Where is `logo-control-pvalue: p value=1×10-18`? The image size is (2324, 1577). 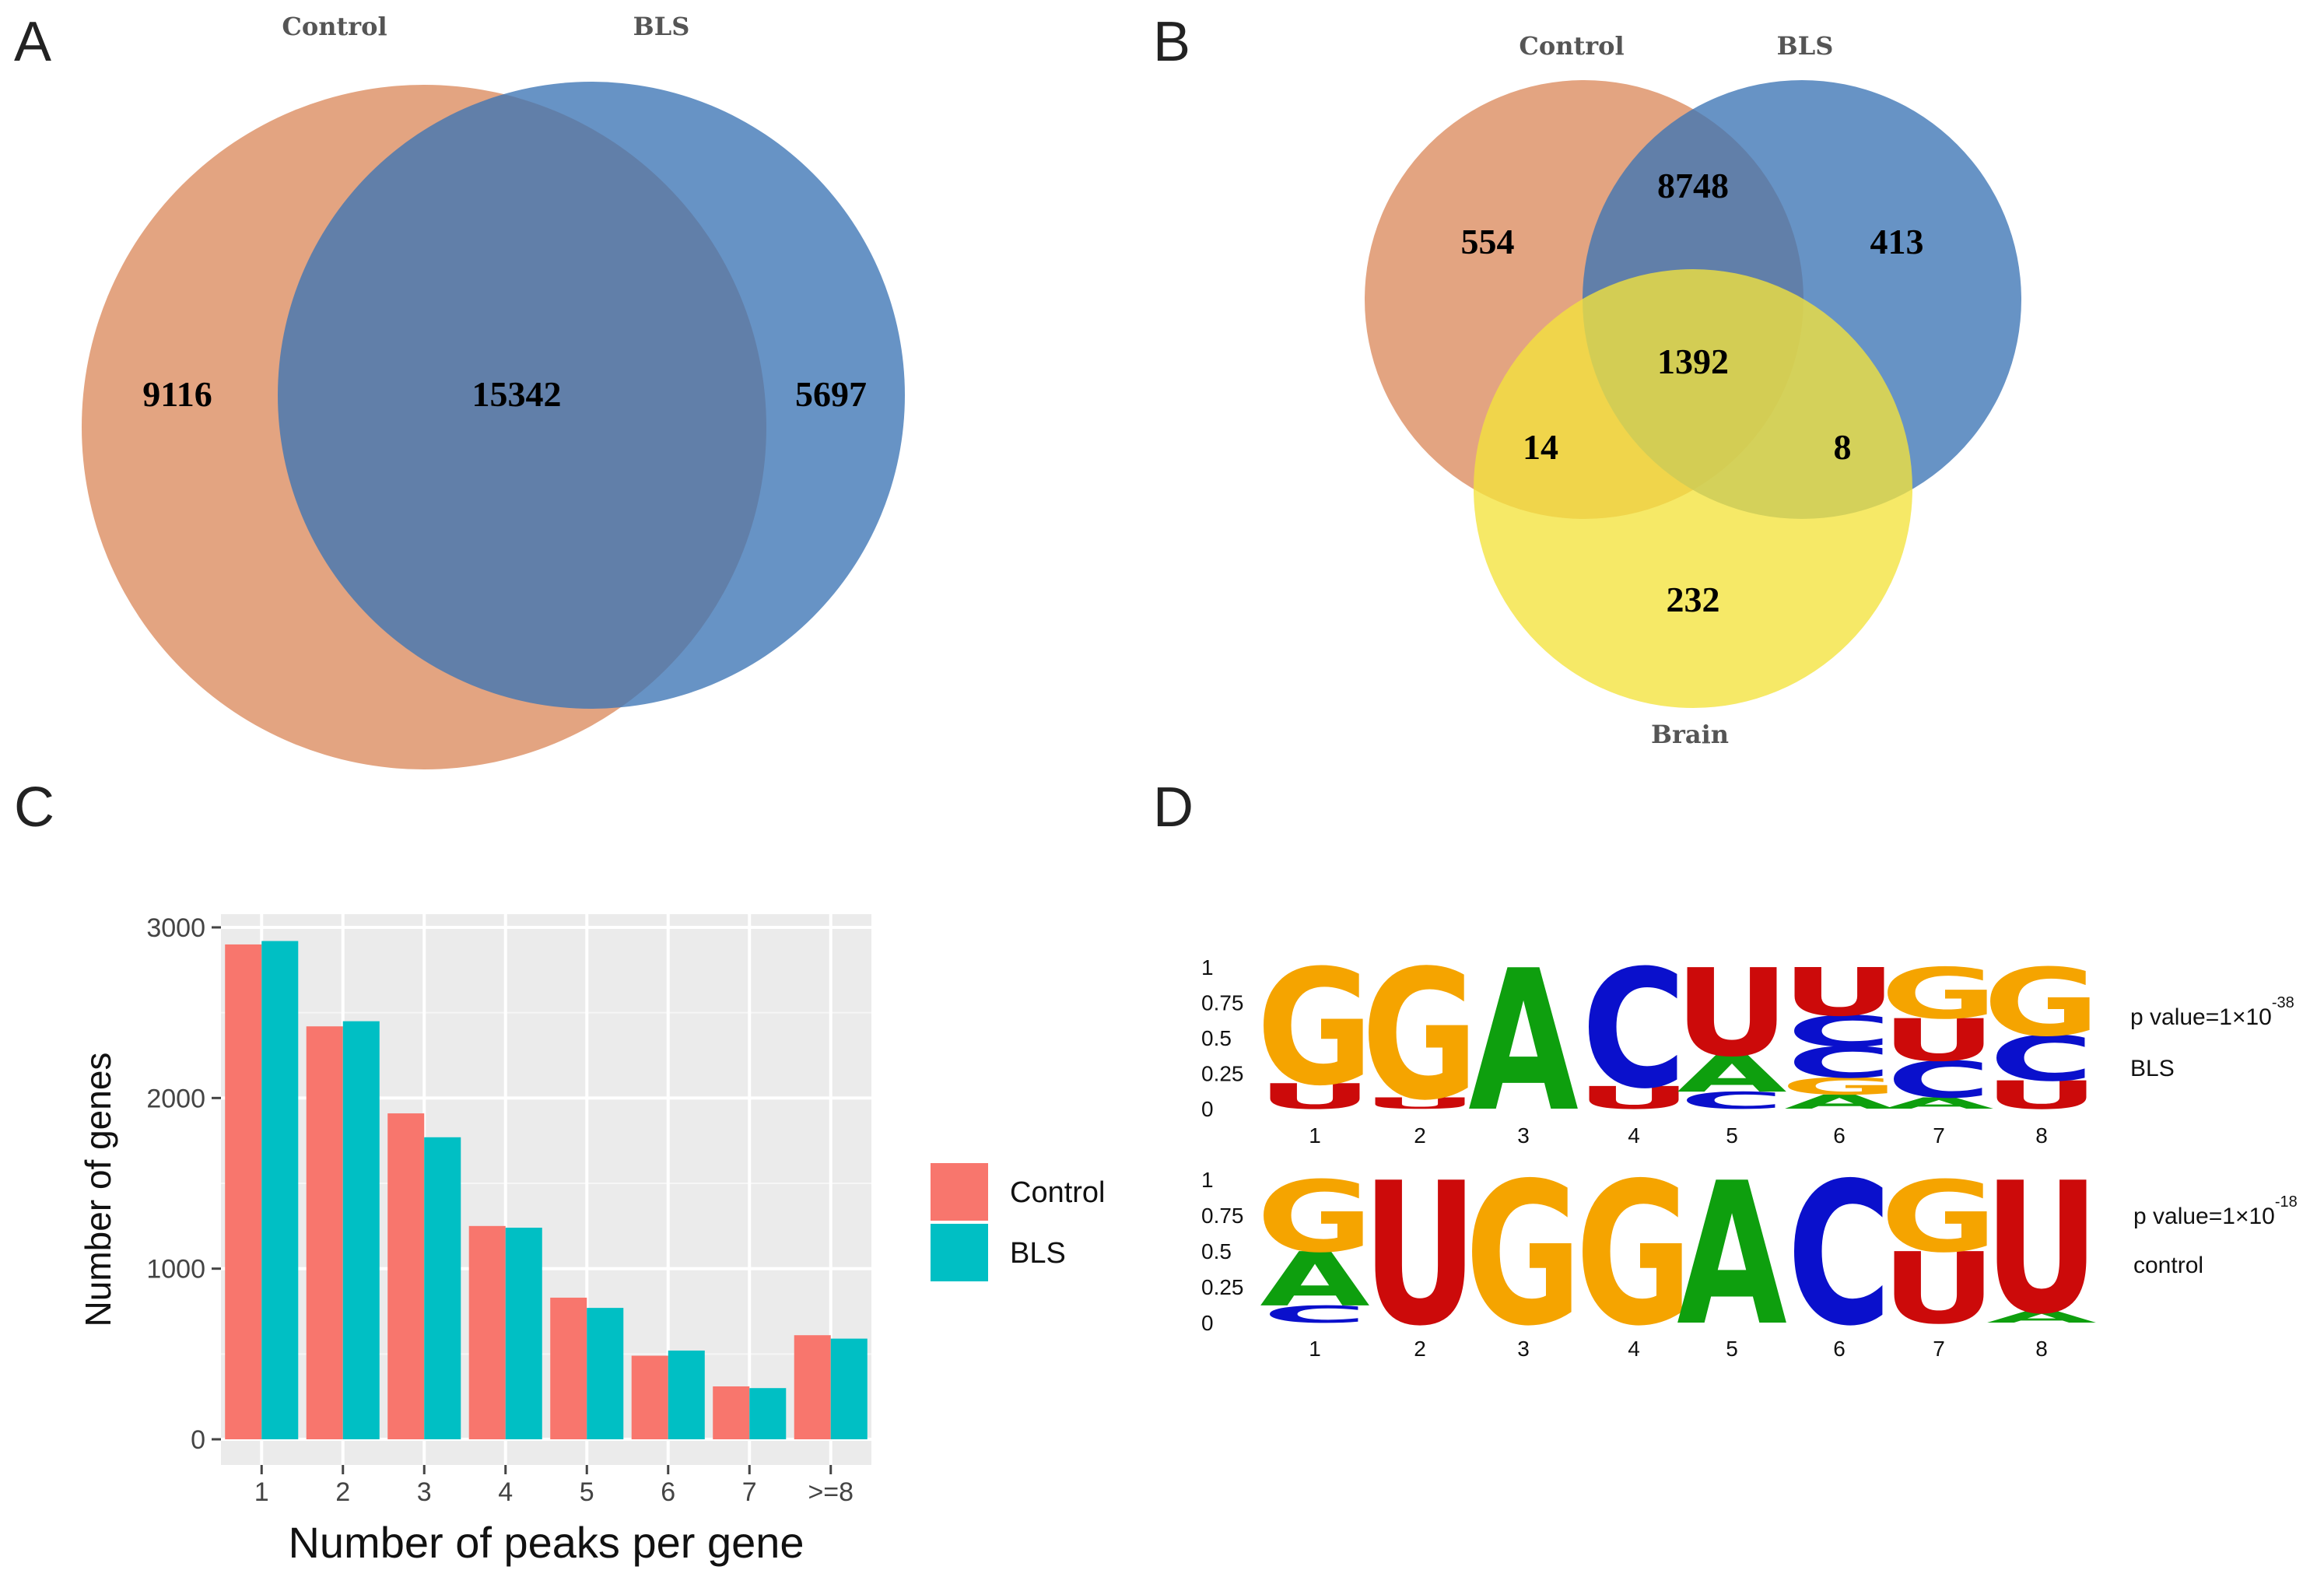 logo-control-pvalue: p value=1×10-18 is located at coordinates (2215, 1211).